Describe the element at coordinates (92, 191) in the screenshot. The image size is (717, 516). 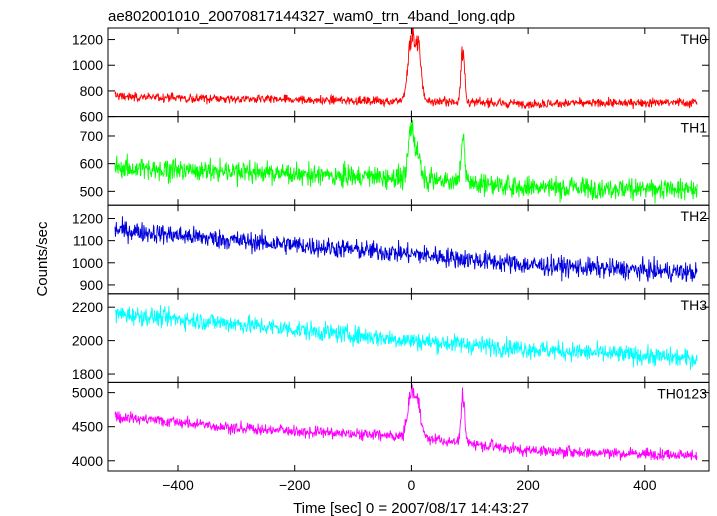
I see `y-tick-label: 500` at that location.